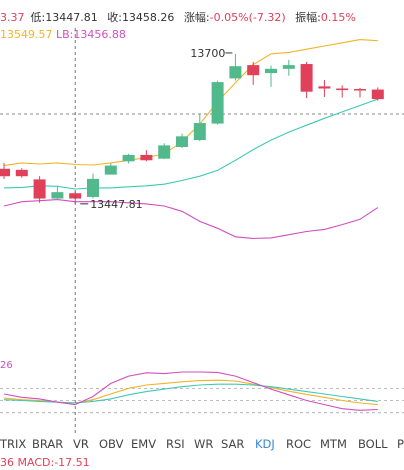  I want to click on close-label: 收:, so click(114, 17).